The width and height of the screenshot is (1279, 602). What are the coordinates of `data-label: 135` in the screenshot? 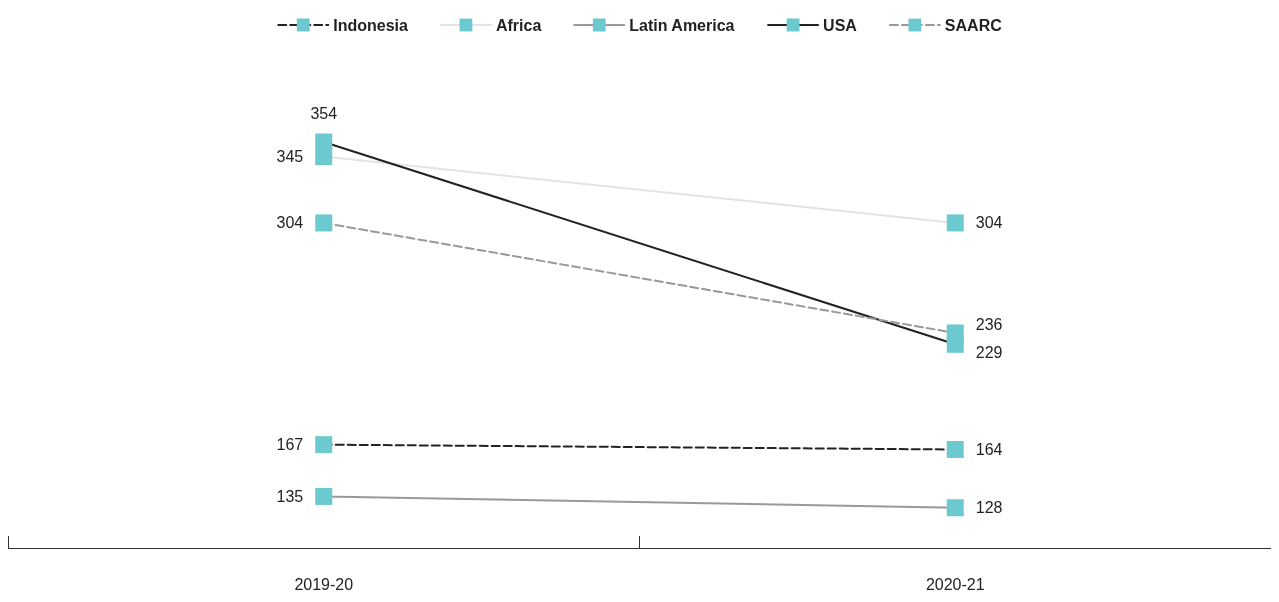 It's located at (290, 496).